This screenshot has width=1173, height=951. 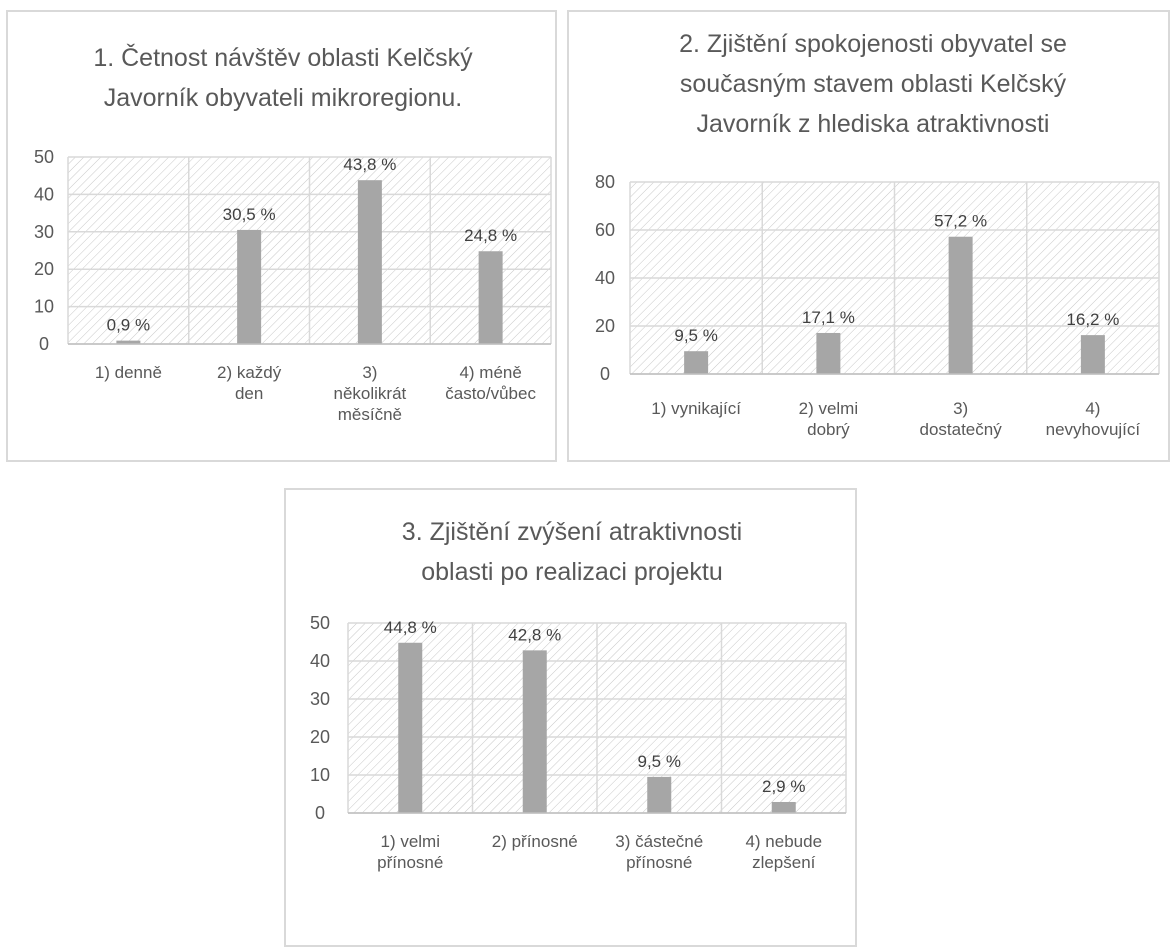 What do you see at coordinates (1093, 429) in the screenshot?
I see `chart-2-category-label-4-line-2: nevyhovující` at bounding box center [1093, 429].